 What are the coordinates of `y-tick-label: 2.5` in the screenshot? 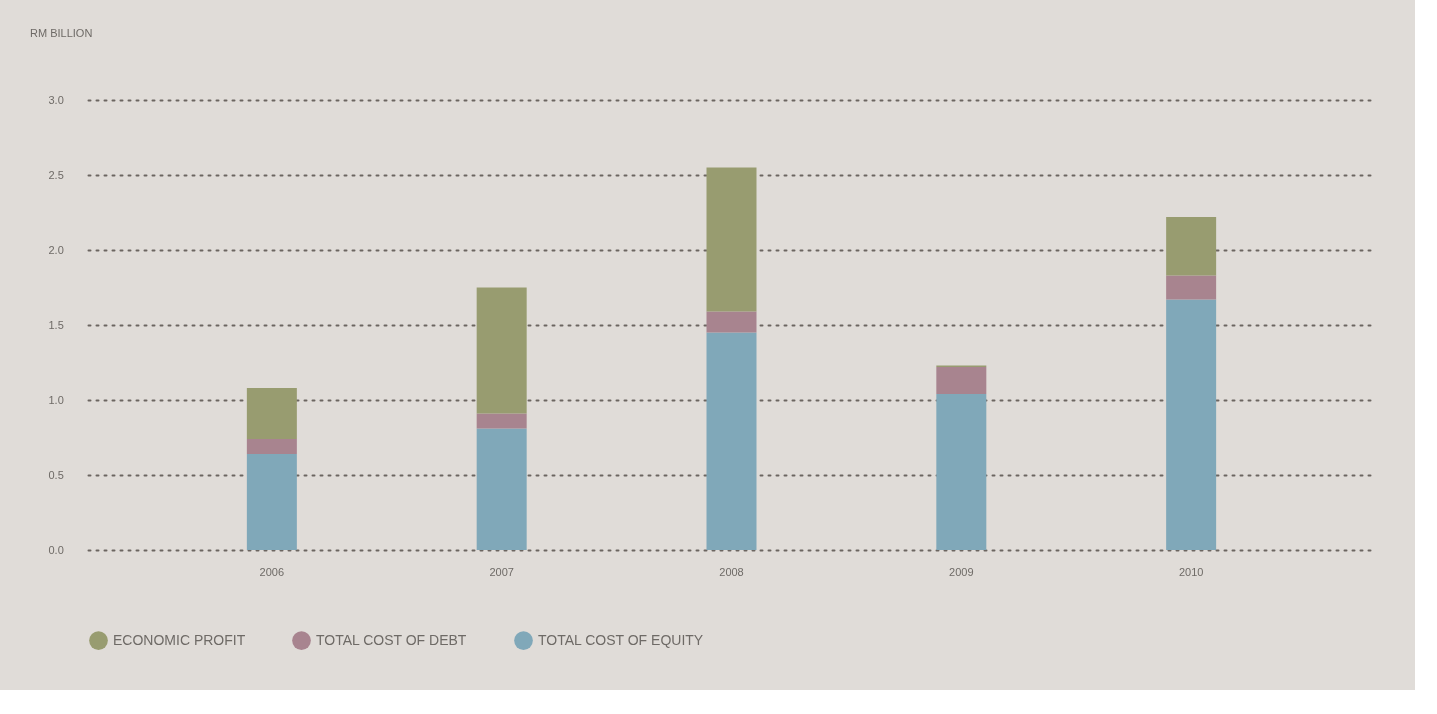 It's located at (56, 174).